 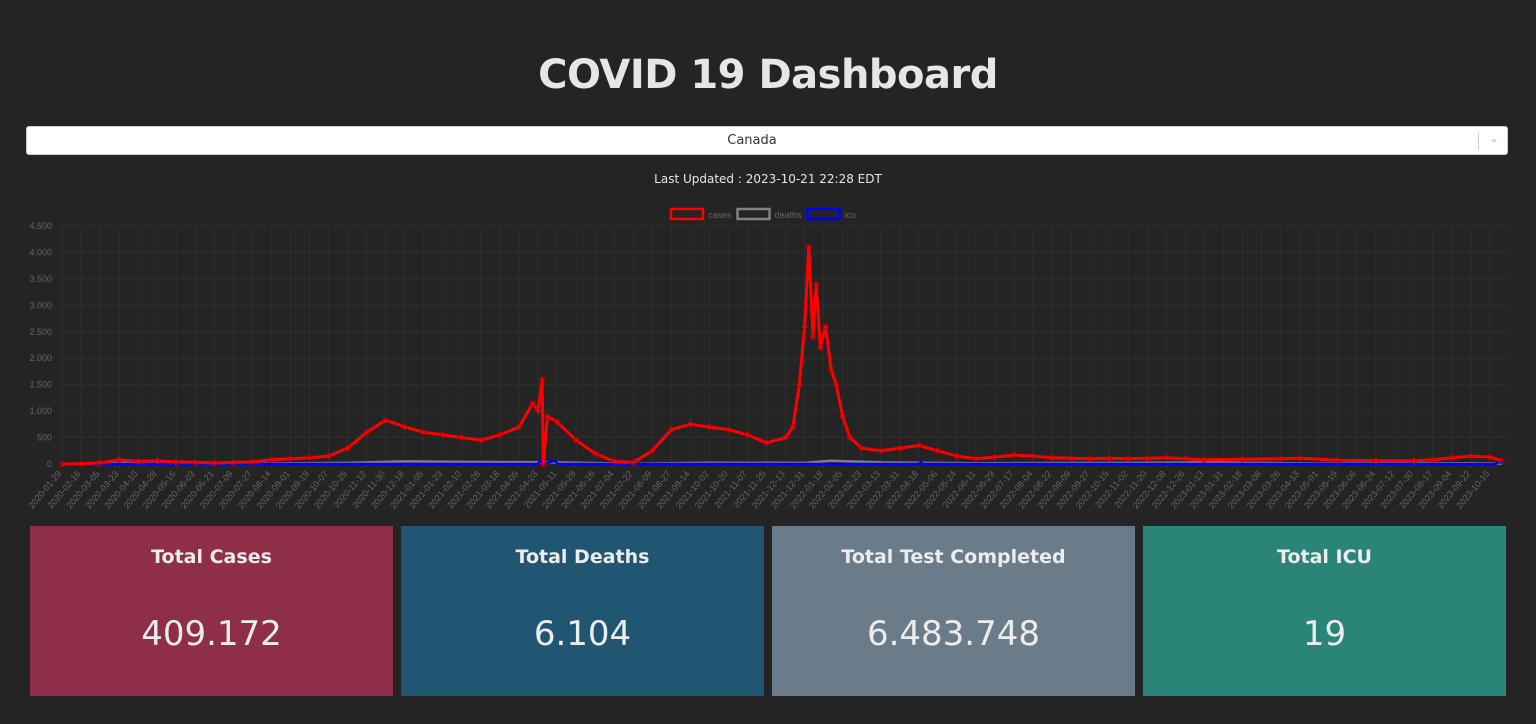 What do you see at coordinates (40, 305) in the screenshot?
I see `y-tick-label: 3.000` at bounding box center [40, 305].